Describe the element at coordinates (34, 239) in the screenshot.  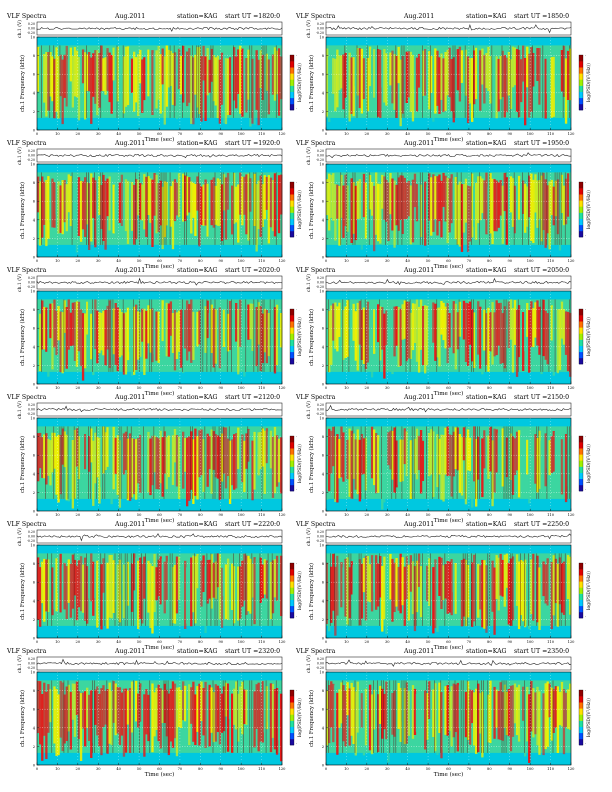
I see `y-tick-label: 2` at that location.